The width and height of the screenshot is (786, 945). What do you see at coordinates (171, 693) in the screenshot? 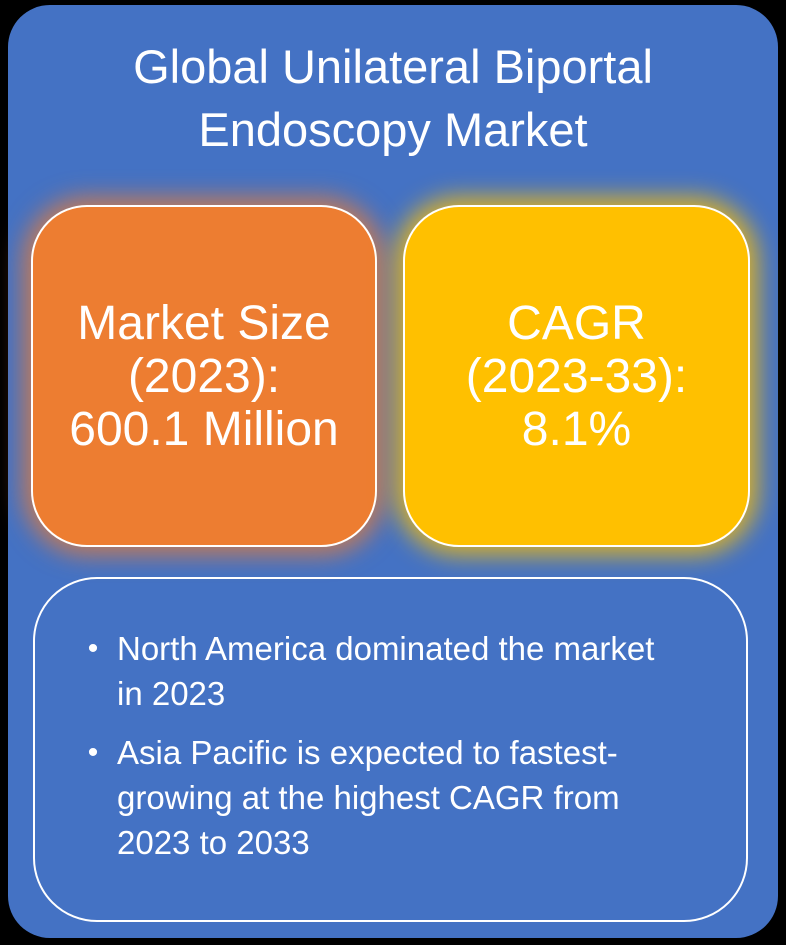
I see `highlight-1-line-2: in 2023` at bounding box center [171, 693].